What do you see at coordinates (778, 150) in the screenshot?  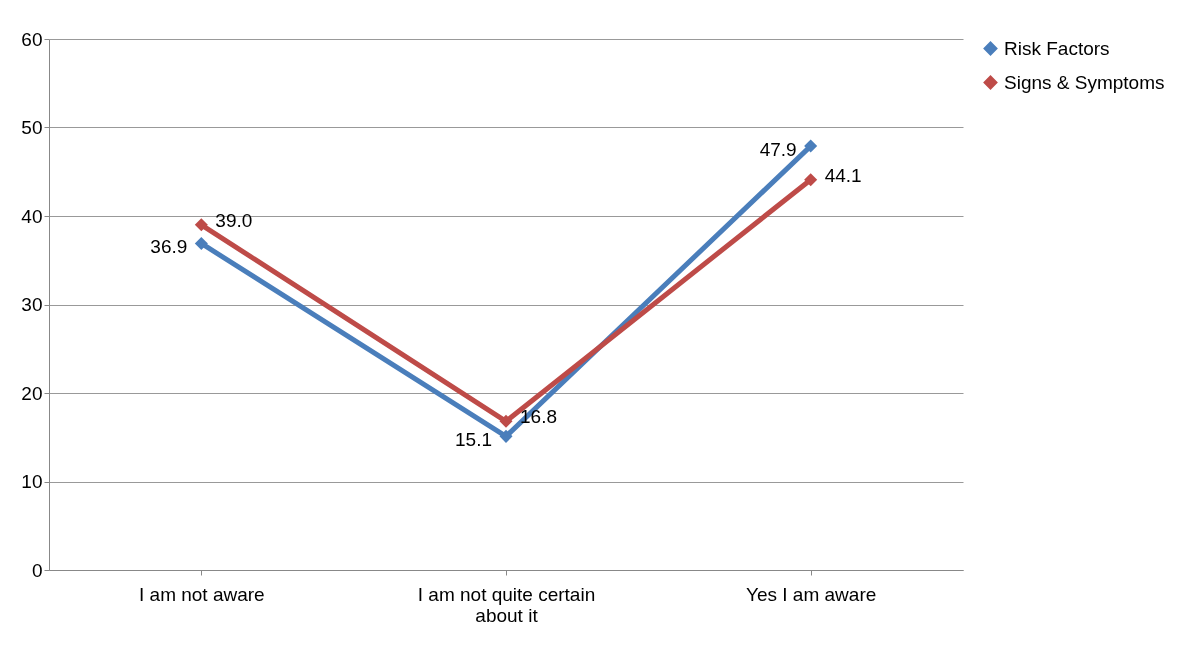 I see `data-label: 47.9` at bounding box center [778, 150].